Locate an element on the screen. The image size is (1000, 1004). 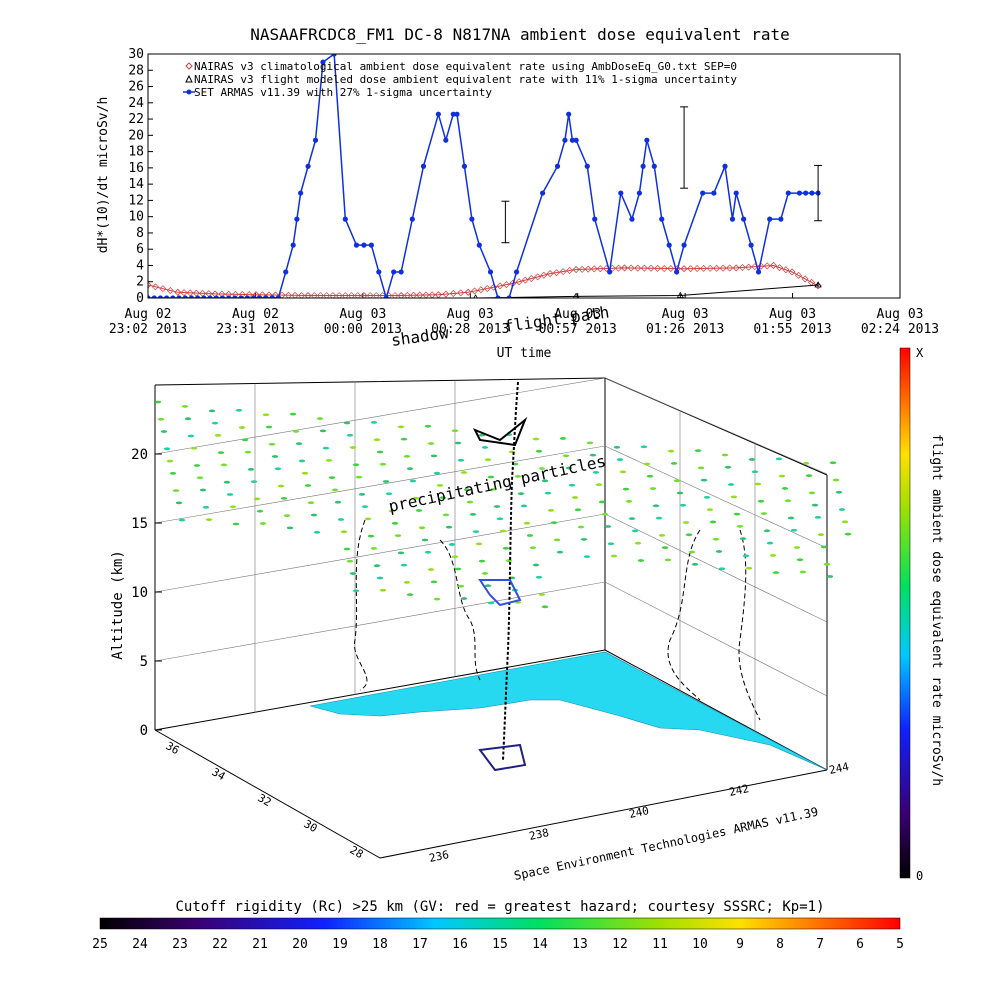
x-tick-time: 00:28 2013 is located at coordinates (470, 329).